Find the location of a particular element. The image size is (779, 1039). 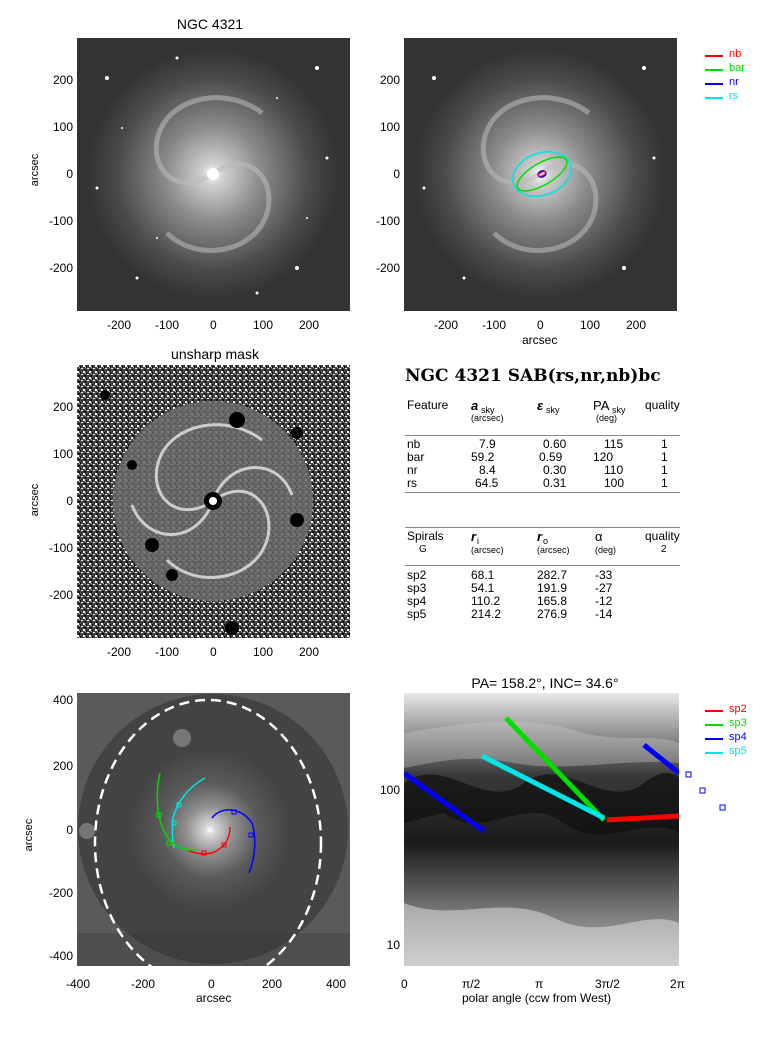

cell-ro: 282.7 is located at coordinates (552, 575).